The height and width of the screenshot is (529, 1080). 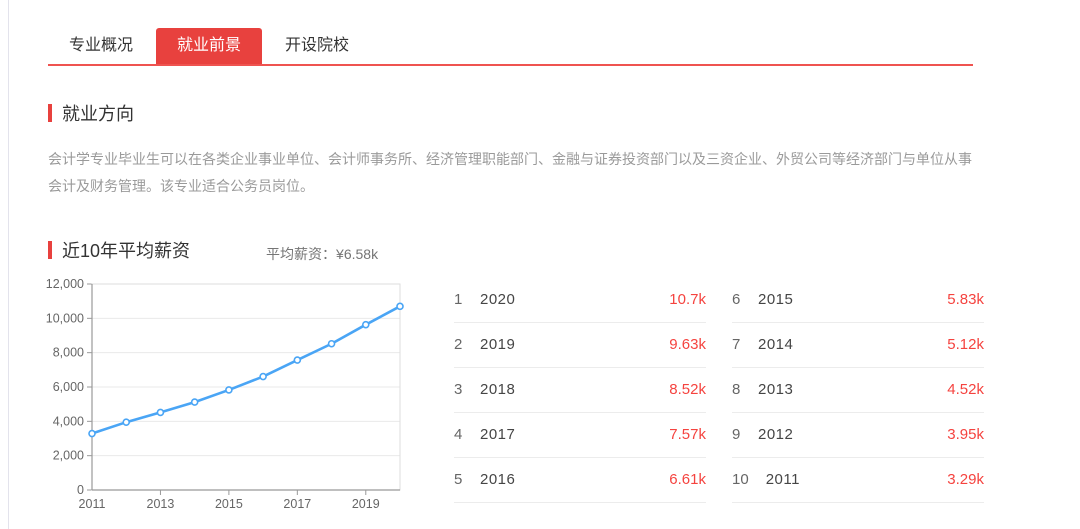 I want to click on section-title-text: 近10年平均薪资, so click(x=126, y=250).